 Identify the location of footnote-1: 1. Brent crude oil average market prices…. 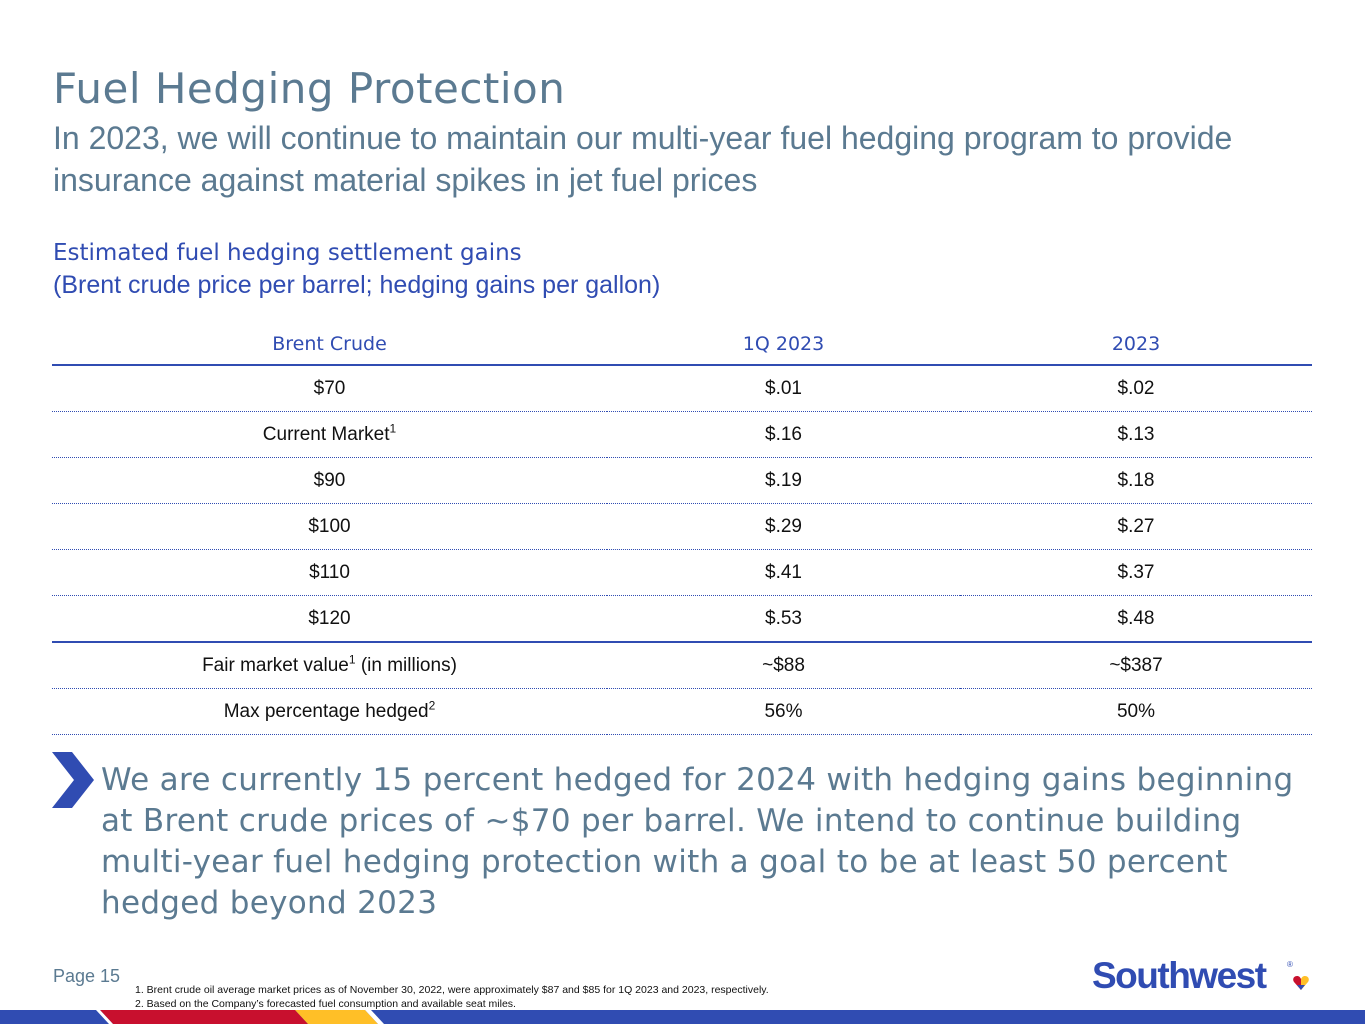
(452, 990).